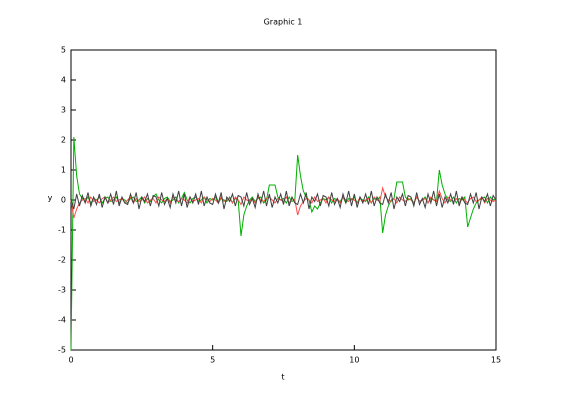  What do you see at coordinates (50, 198) in the screenshot?
I see `y-axis-label: y` at bounding box center [50, 198].